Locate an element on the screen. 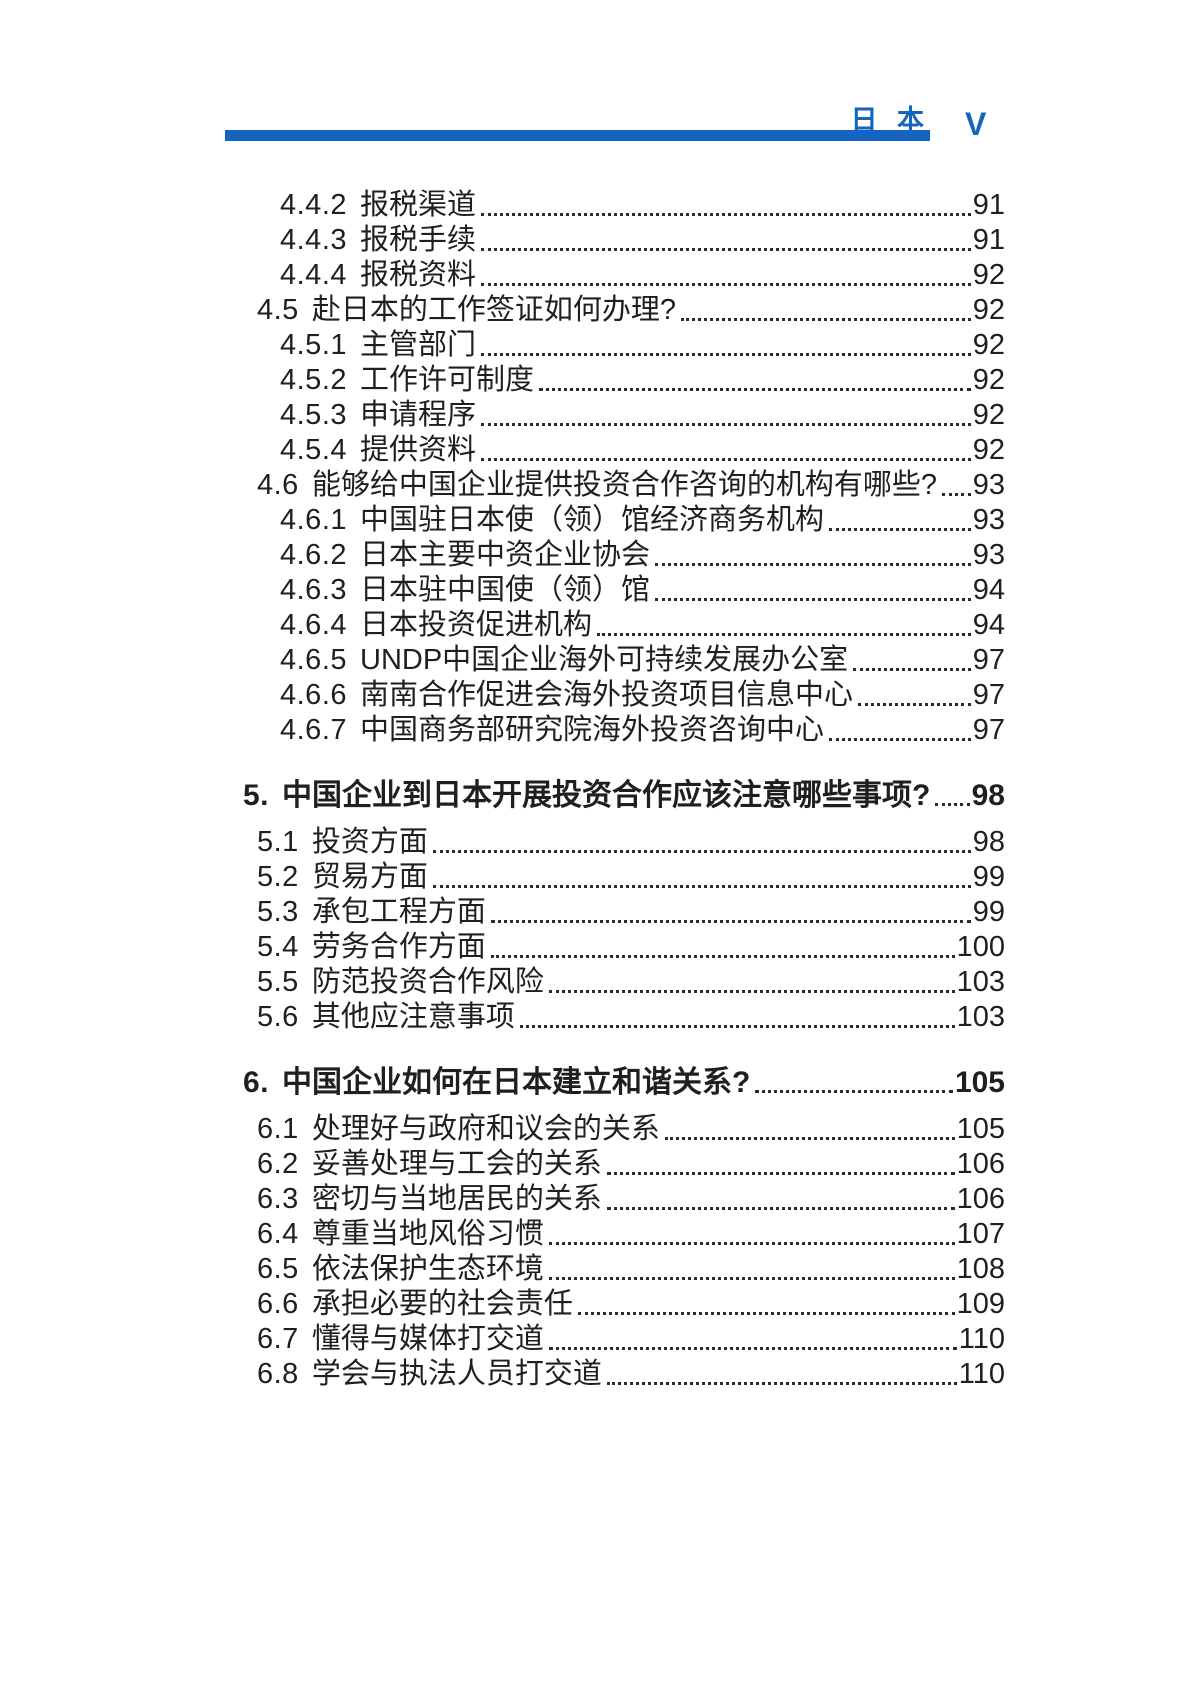  toc-entry-number: 4.6.7 is located at coordinates (313, 730).